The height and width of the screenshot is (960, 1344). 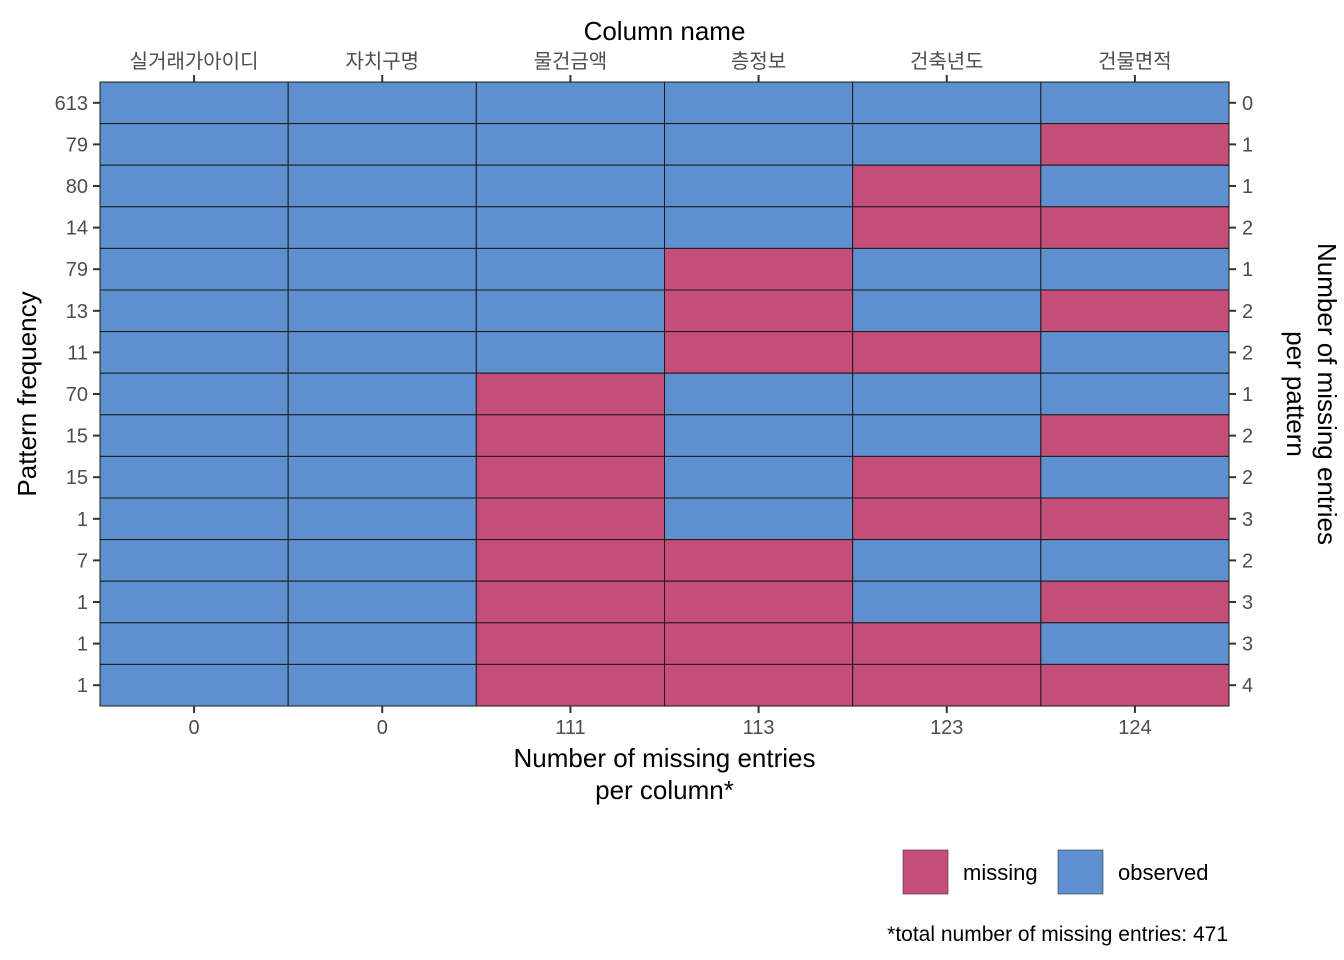 I want to click on missing-per-column-labels: 0 0 111 113 123 124, so click(x=670, y=722).